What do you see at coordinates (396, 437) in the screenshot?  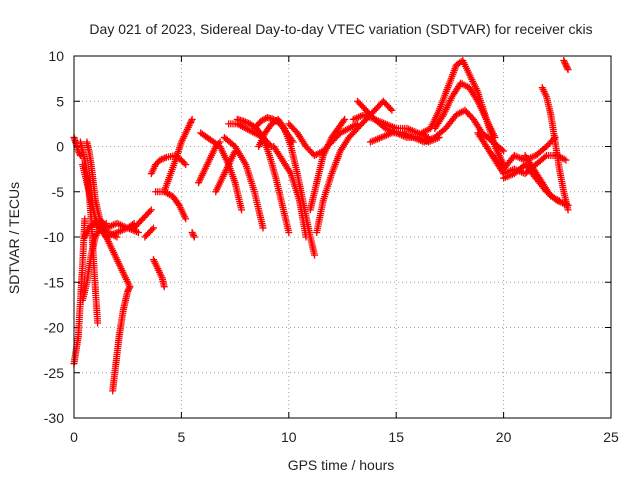 I see `x-tick-label: 15` at bounding box center [396, 437].